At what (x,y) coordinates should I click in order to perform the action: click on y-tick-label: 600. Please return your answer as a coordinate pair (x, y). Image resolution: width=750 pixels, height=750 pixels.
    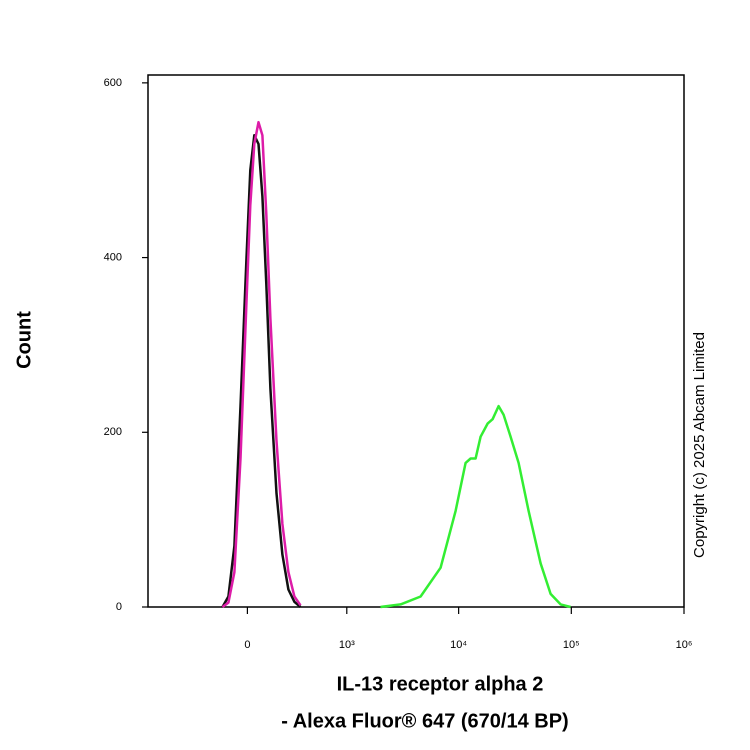
    Looking at the image, I should click on (113, 83).